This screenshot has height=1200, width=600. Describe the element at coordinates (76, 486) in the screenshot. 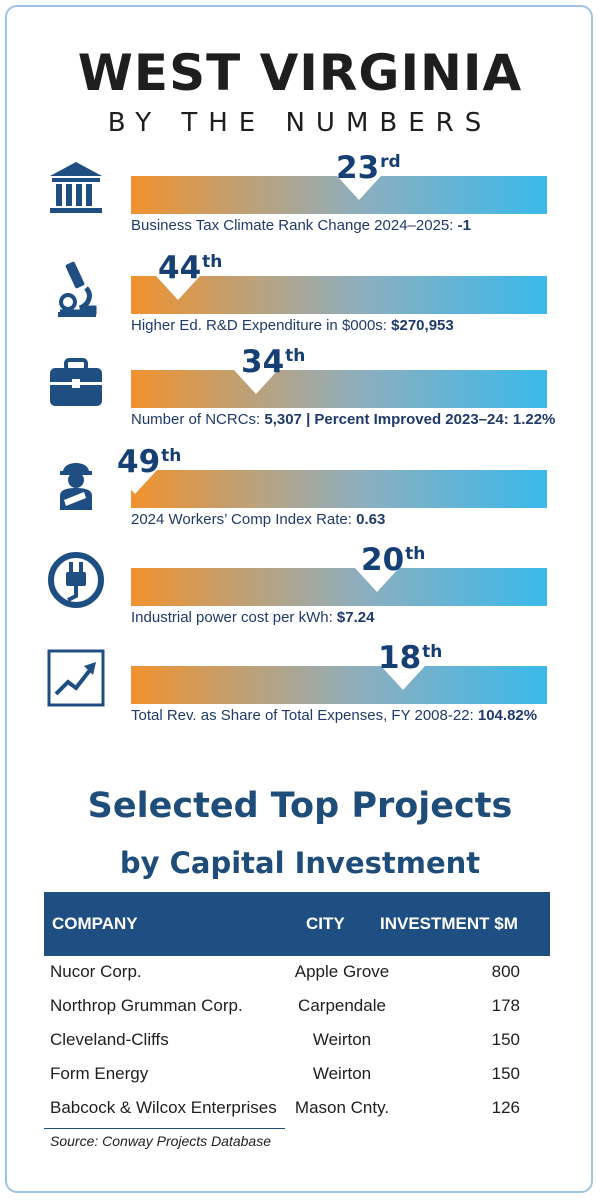

I see `injured-worker-icon` at that location.